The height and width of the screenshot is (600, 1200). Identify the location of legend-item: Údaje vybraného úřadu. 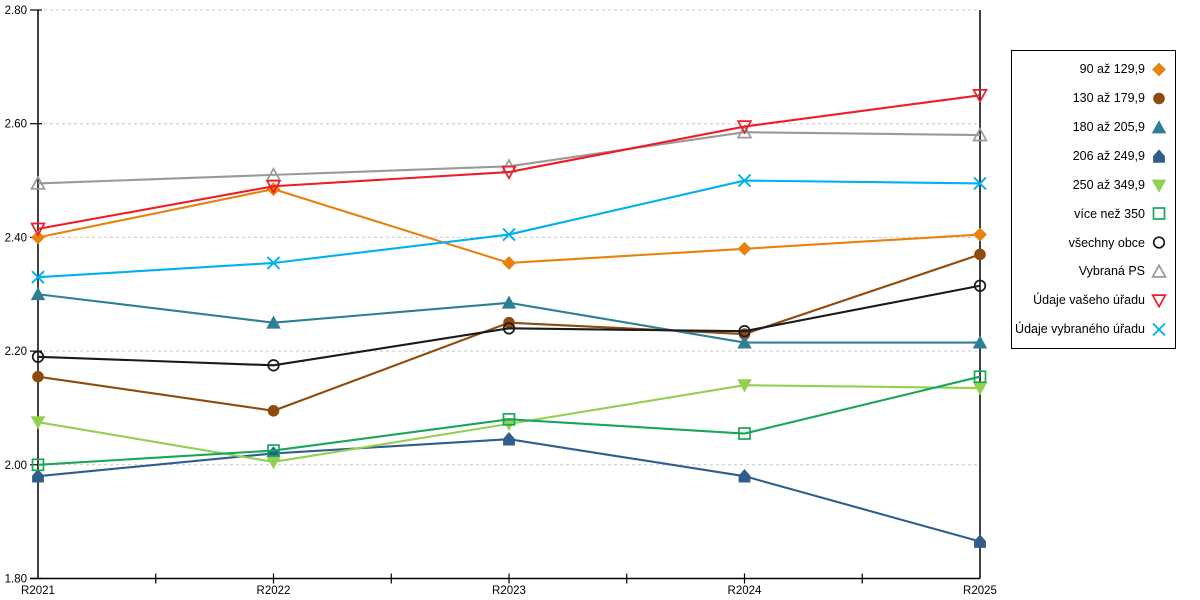
(1093, 329).